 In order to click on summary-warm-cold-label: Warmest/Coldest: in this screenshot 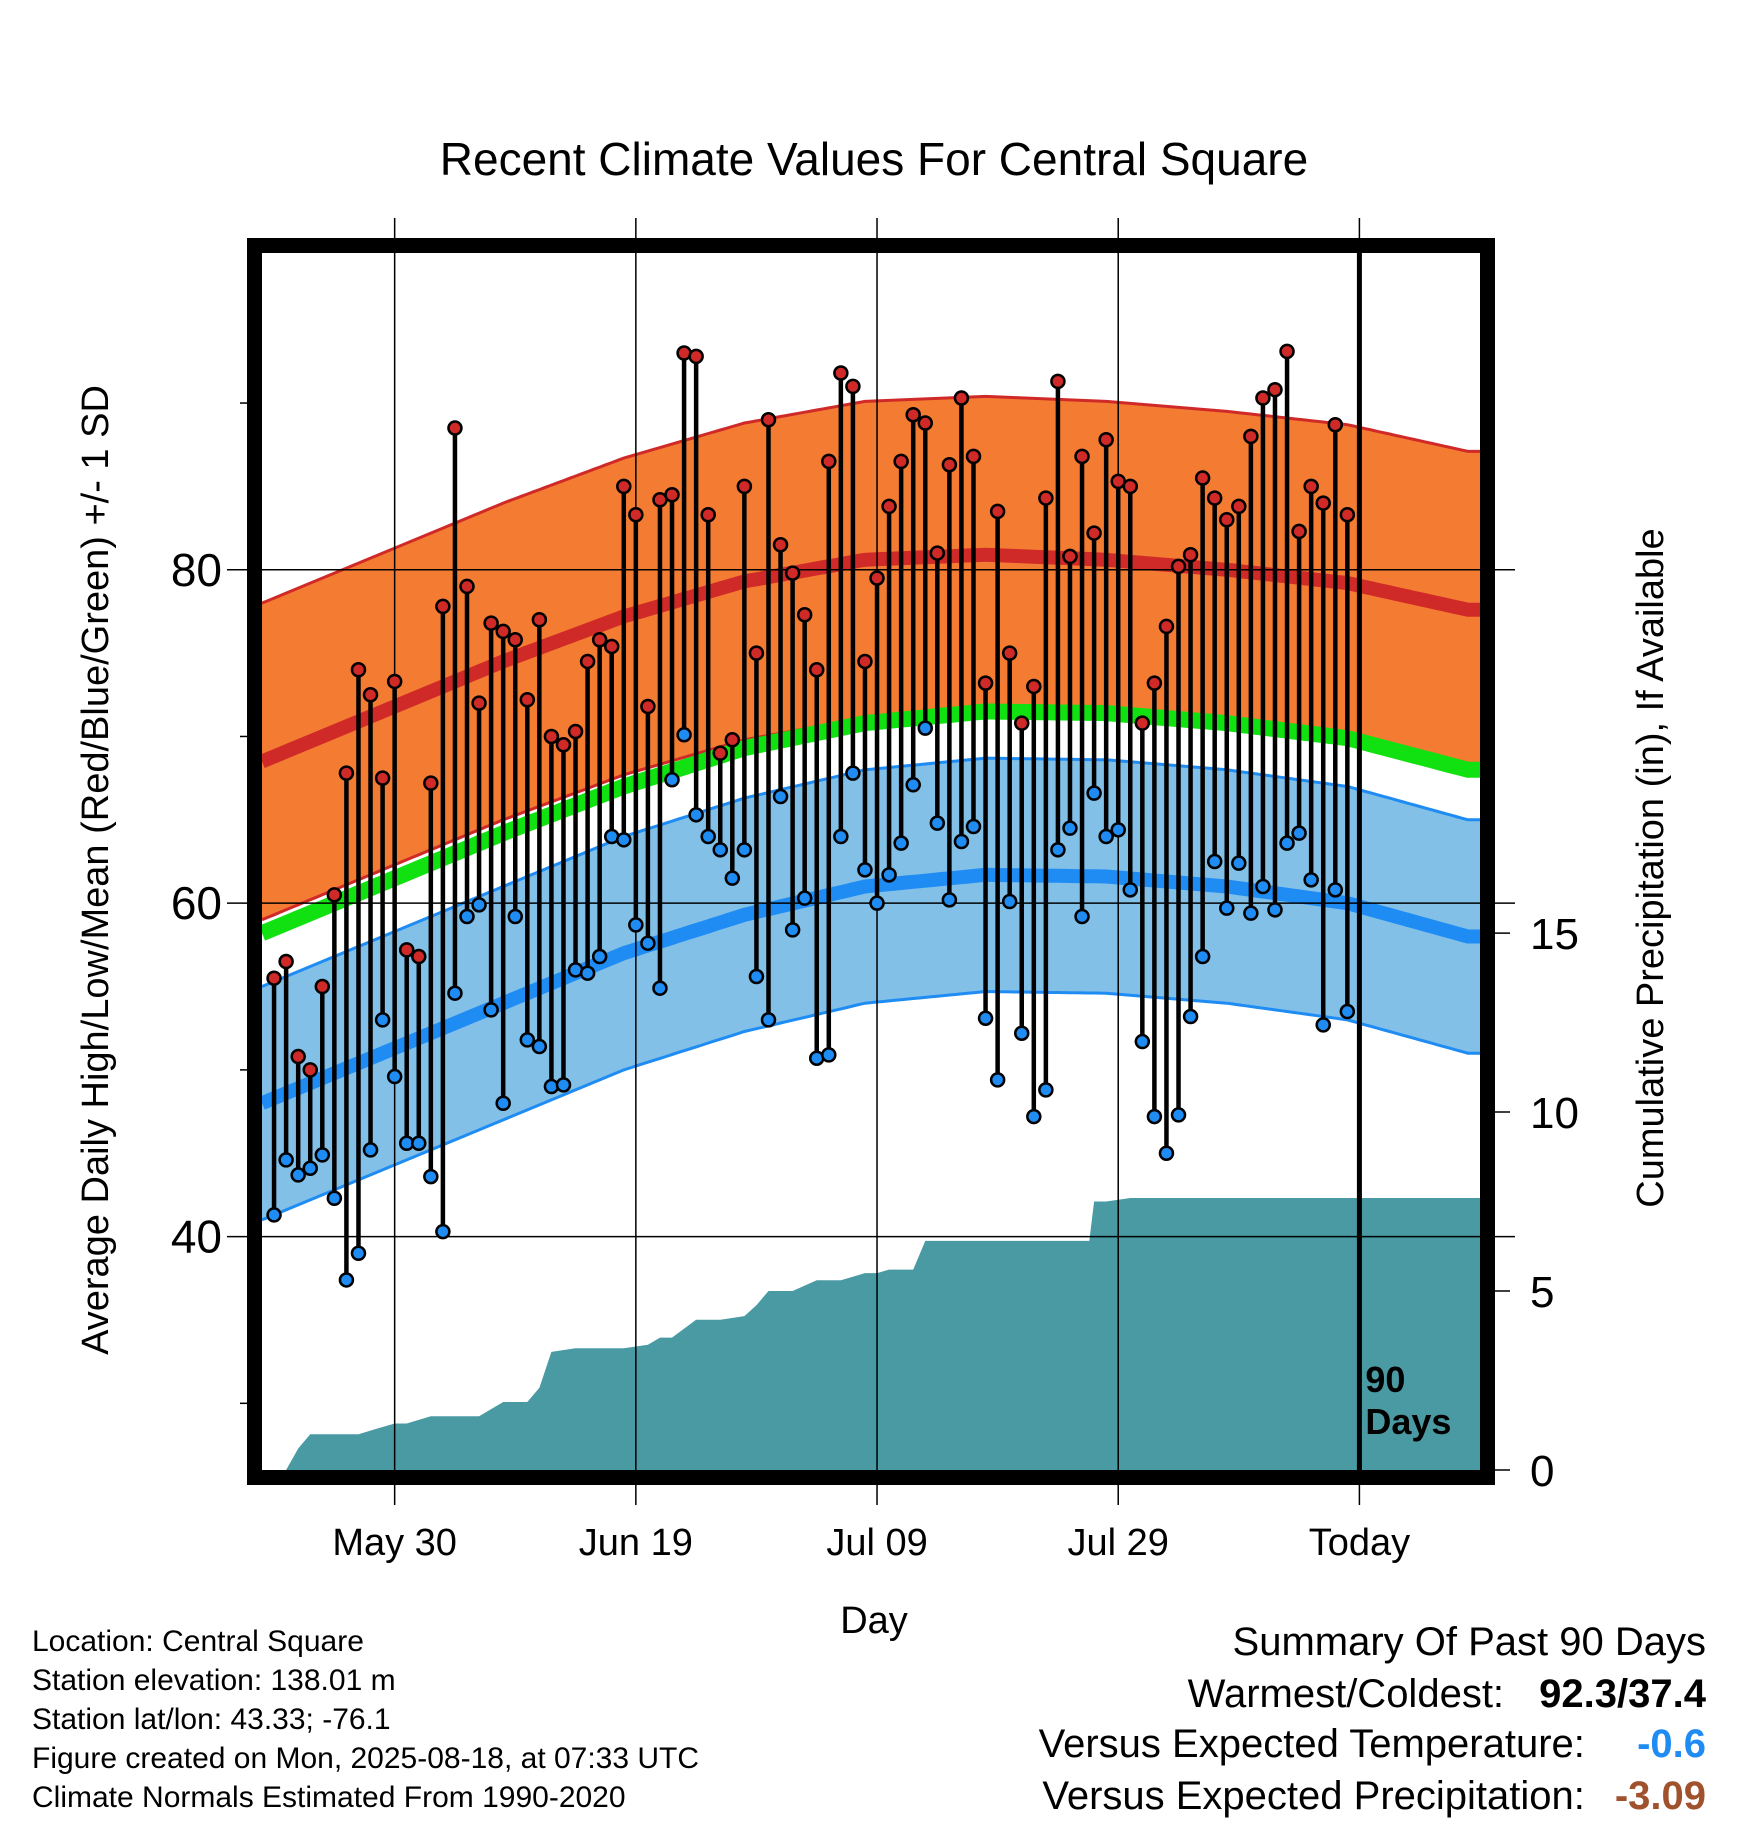, I will do `click(1346, 1694)`.